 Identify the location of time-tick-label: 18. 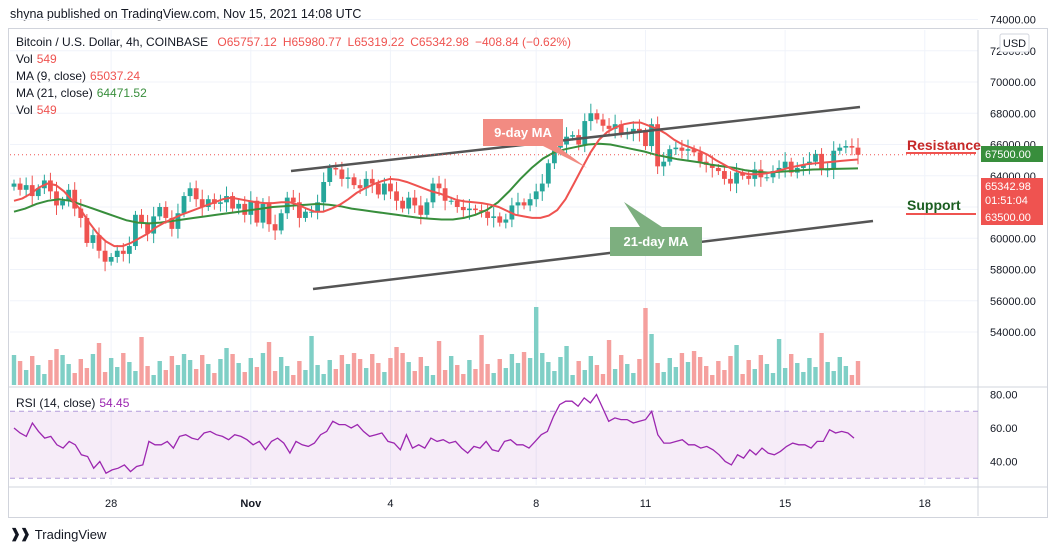
(925, 504).